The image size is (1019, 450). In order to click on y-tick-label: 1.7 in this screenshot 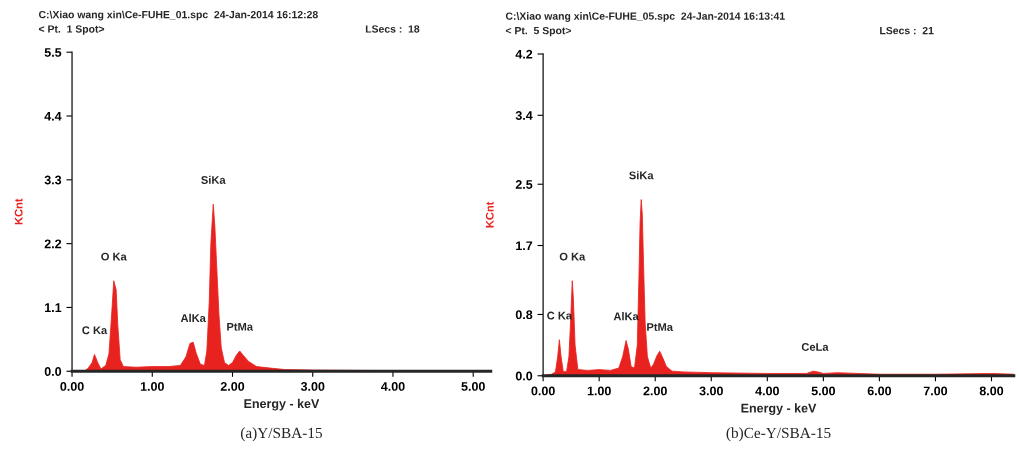, I will do `click(524, 246)`.